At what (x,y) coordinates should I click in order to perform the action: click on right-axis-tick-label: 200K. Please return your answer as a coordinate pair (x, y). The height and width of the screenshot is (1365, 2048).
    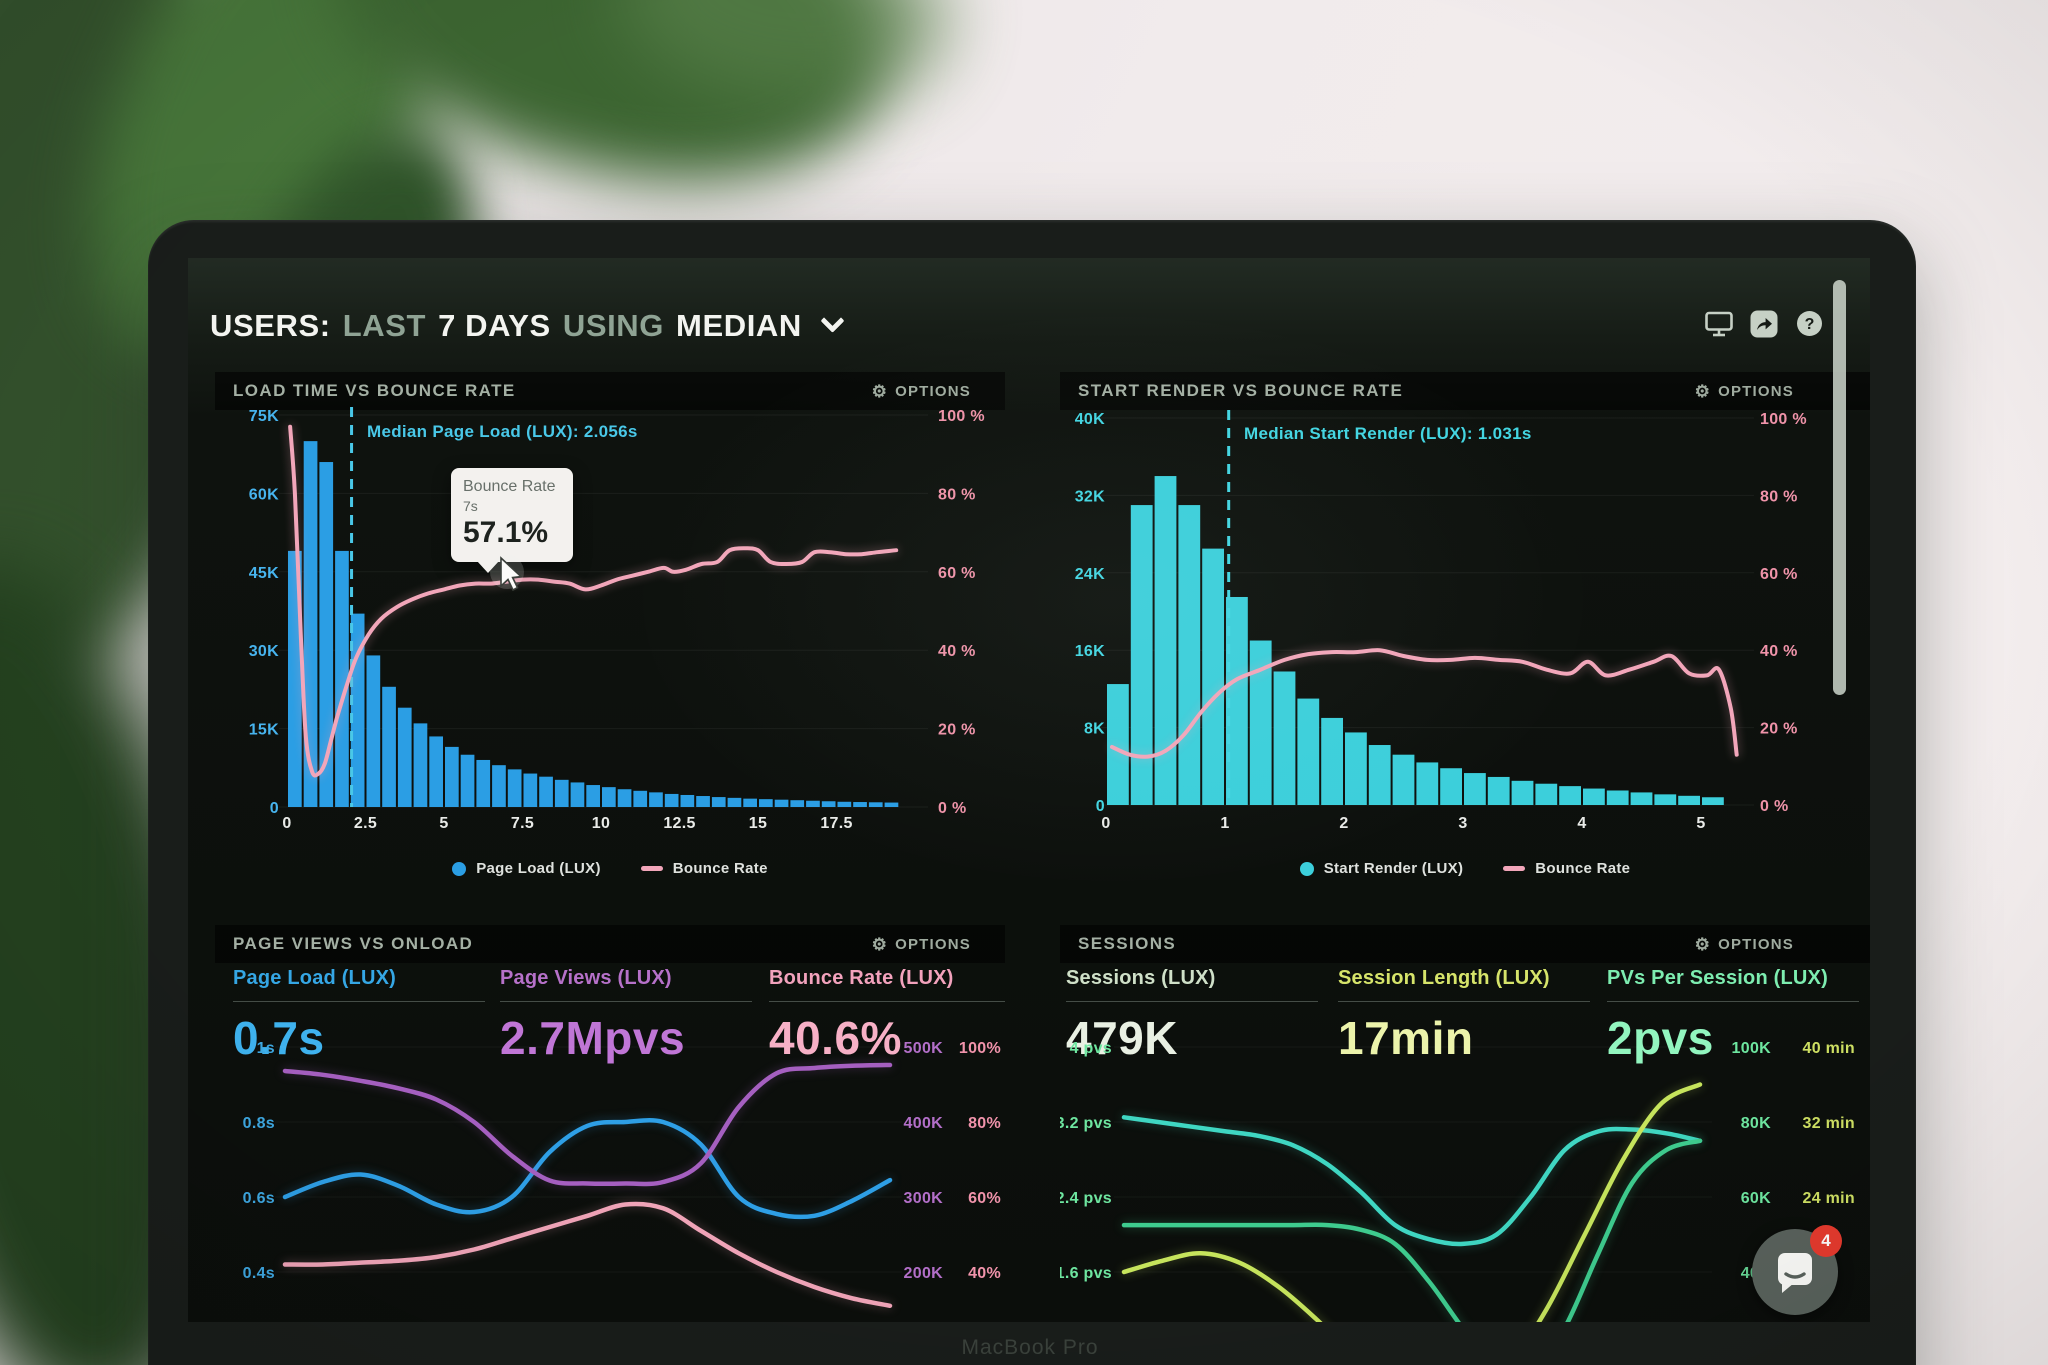
    Looking at the image, I should click on (924, 1273).